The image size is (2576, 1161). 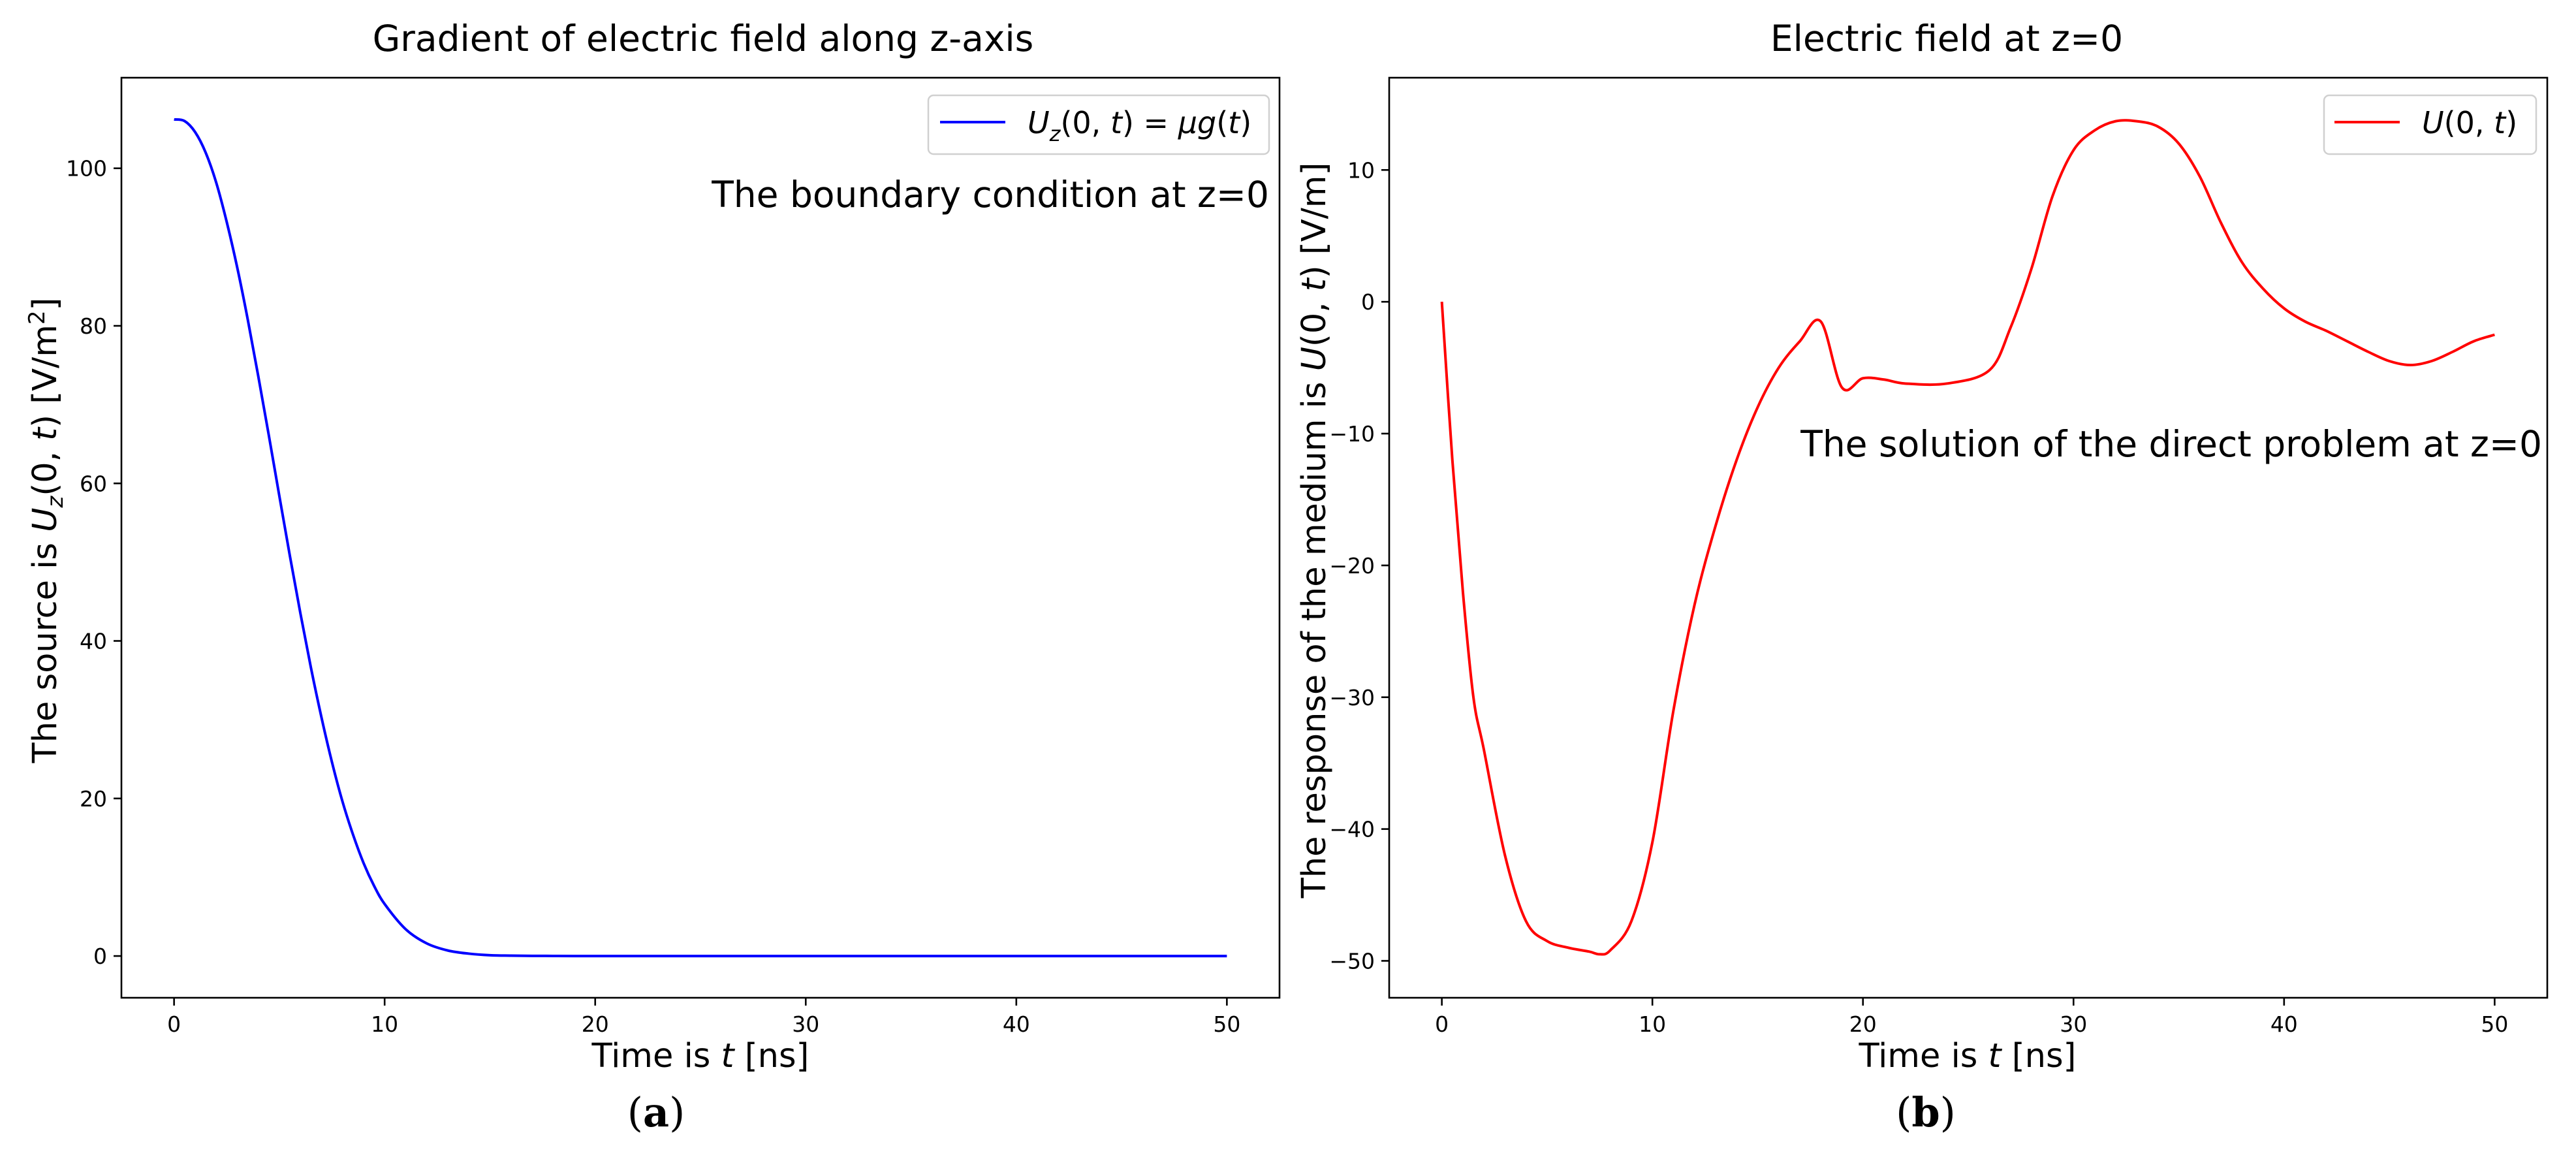 I want to click on panel-a-legend: Uz(0, t) = μg(t), so click(x=1098, y=124).